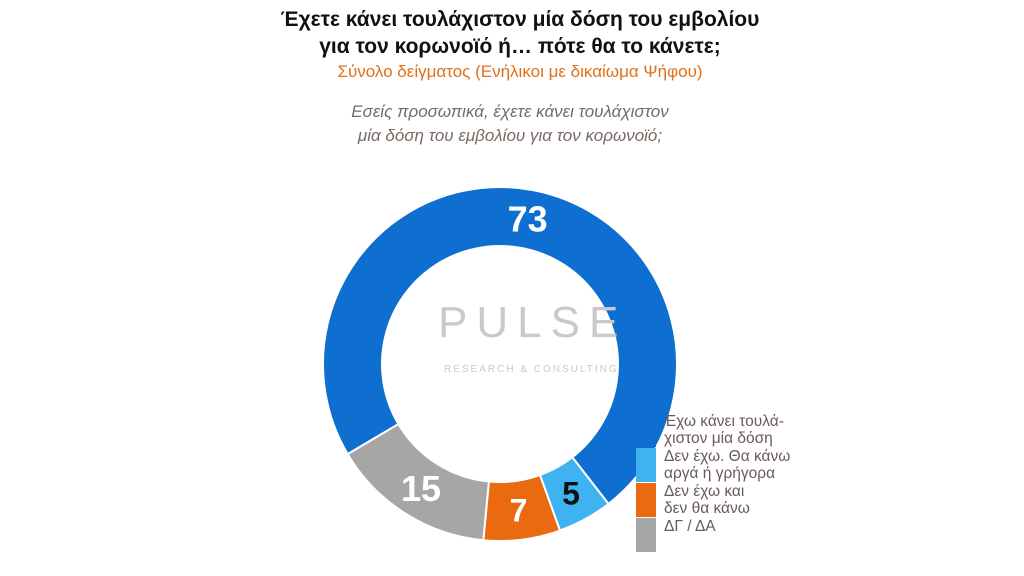  Describe the element at coordinates (510, 135) in the screenshot. I see `question-line-2: μία δόση του εμβολίου για τον κορωνοϊό;` at that location.